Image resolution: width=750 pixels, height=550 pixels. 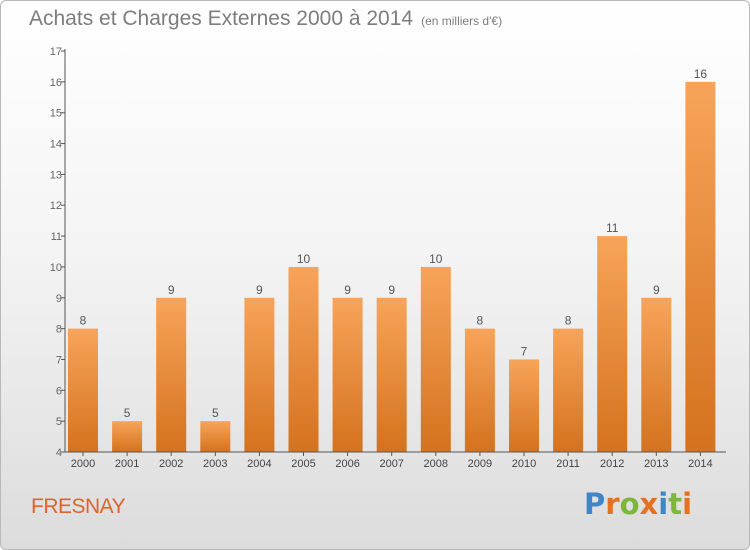 What do you see at coordinates (56, 175) in the screenshot?
I see `y-tick-label: 13` at bounding box center [56, 175].